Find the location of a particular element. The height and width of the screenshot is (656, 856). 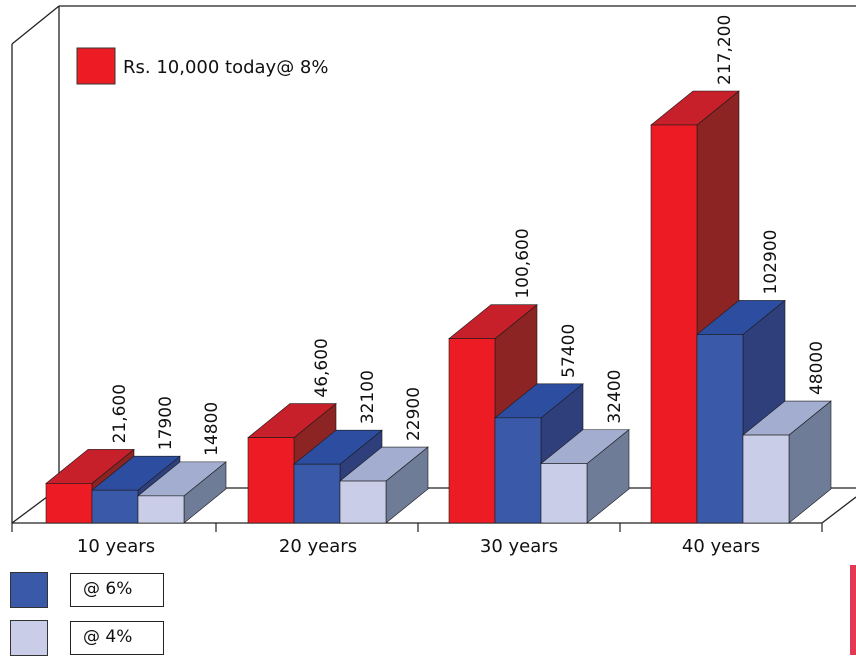

bar-value-label: 46,600 is located at coordinates (322, 367).